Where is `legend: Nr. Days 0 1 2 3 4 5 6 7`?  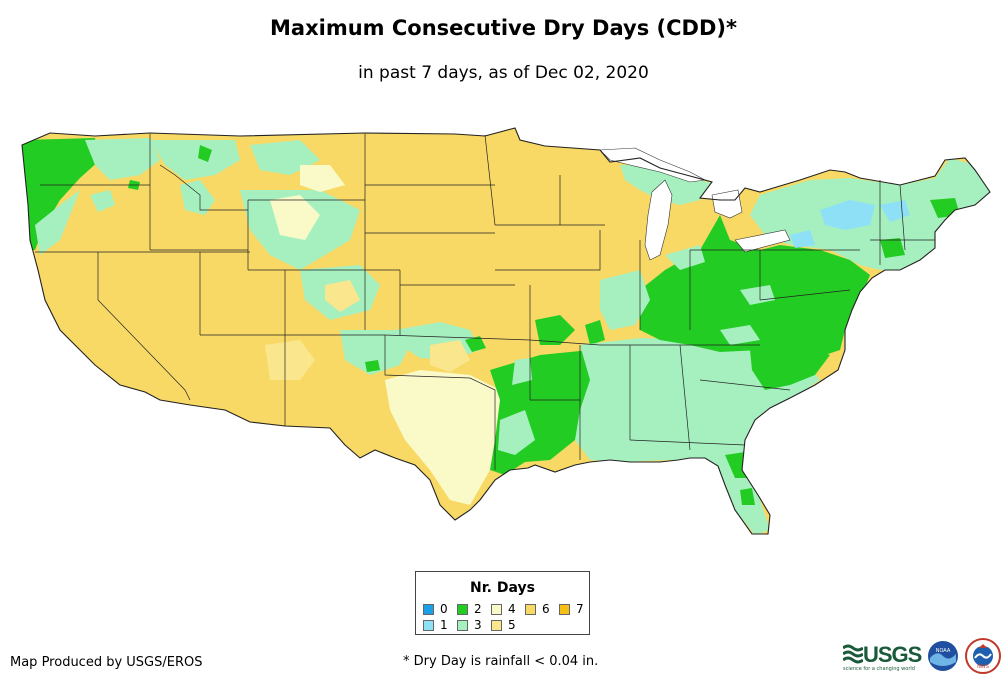
legend: Nr. Days 0 1 2 3 4 5 6 7 is located at coordinates (502, 603).